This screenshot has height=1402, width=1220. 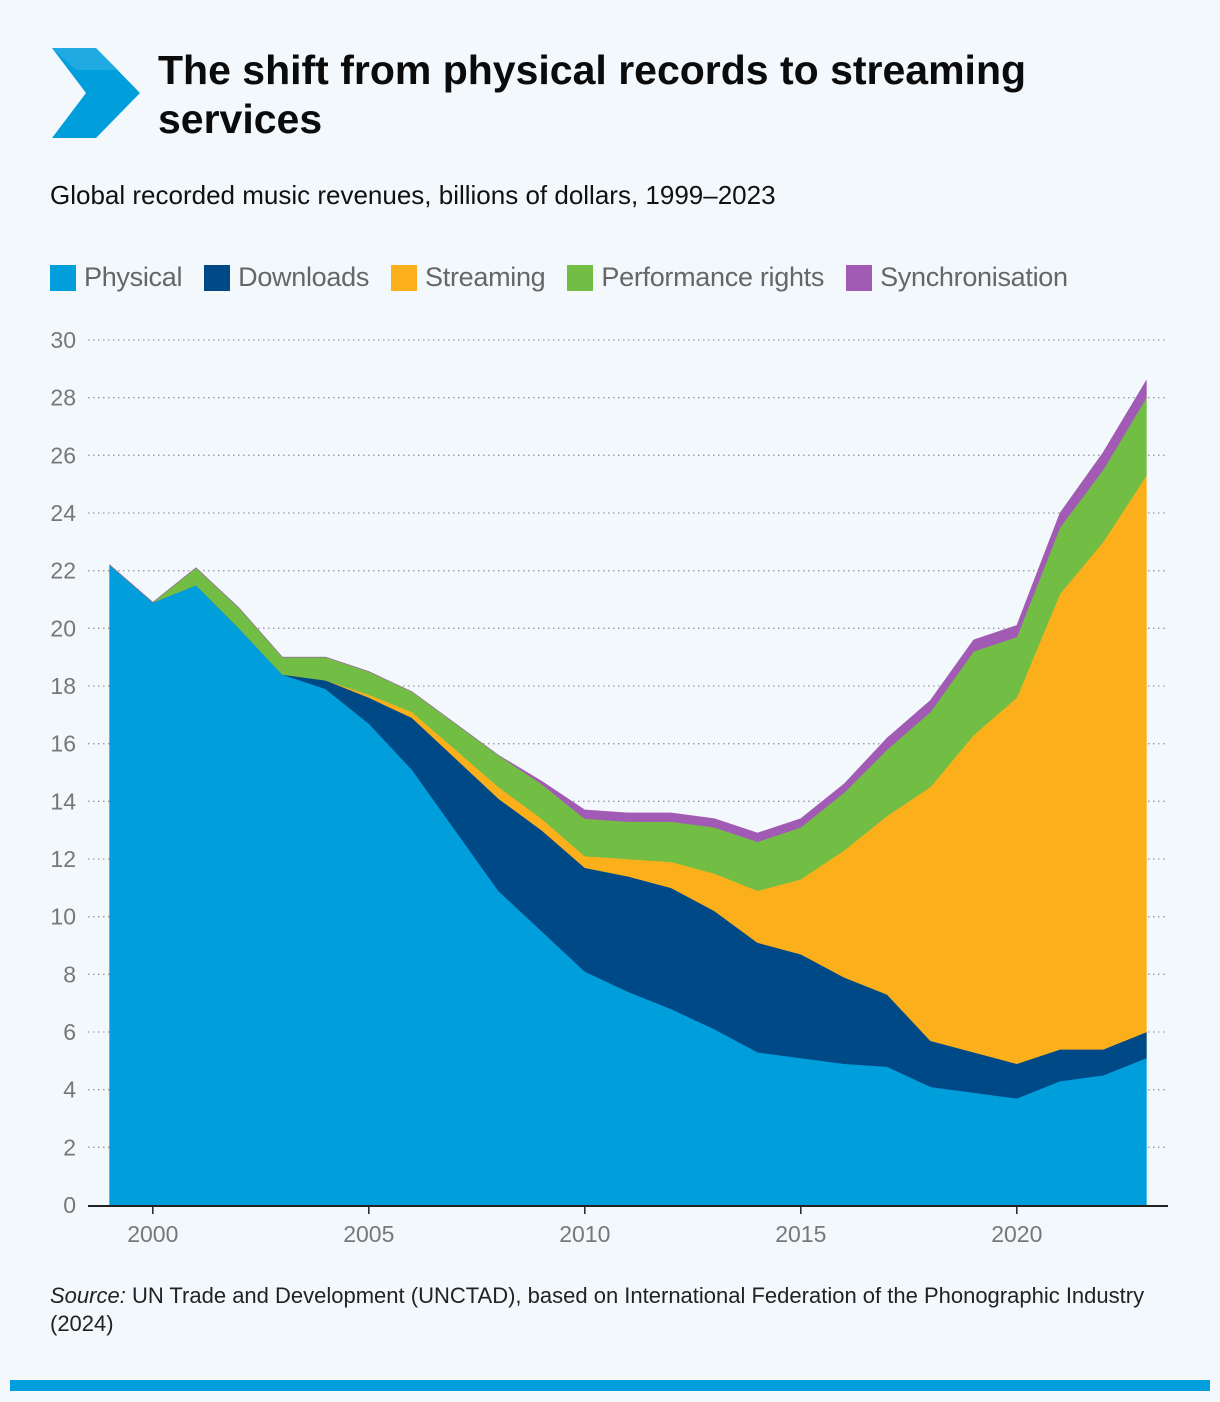 I want to click on y-tick-label: 28, so click(x=63, y=398).